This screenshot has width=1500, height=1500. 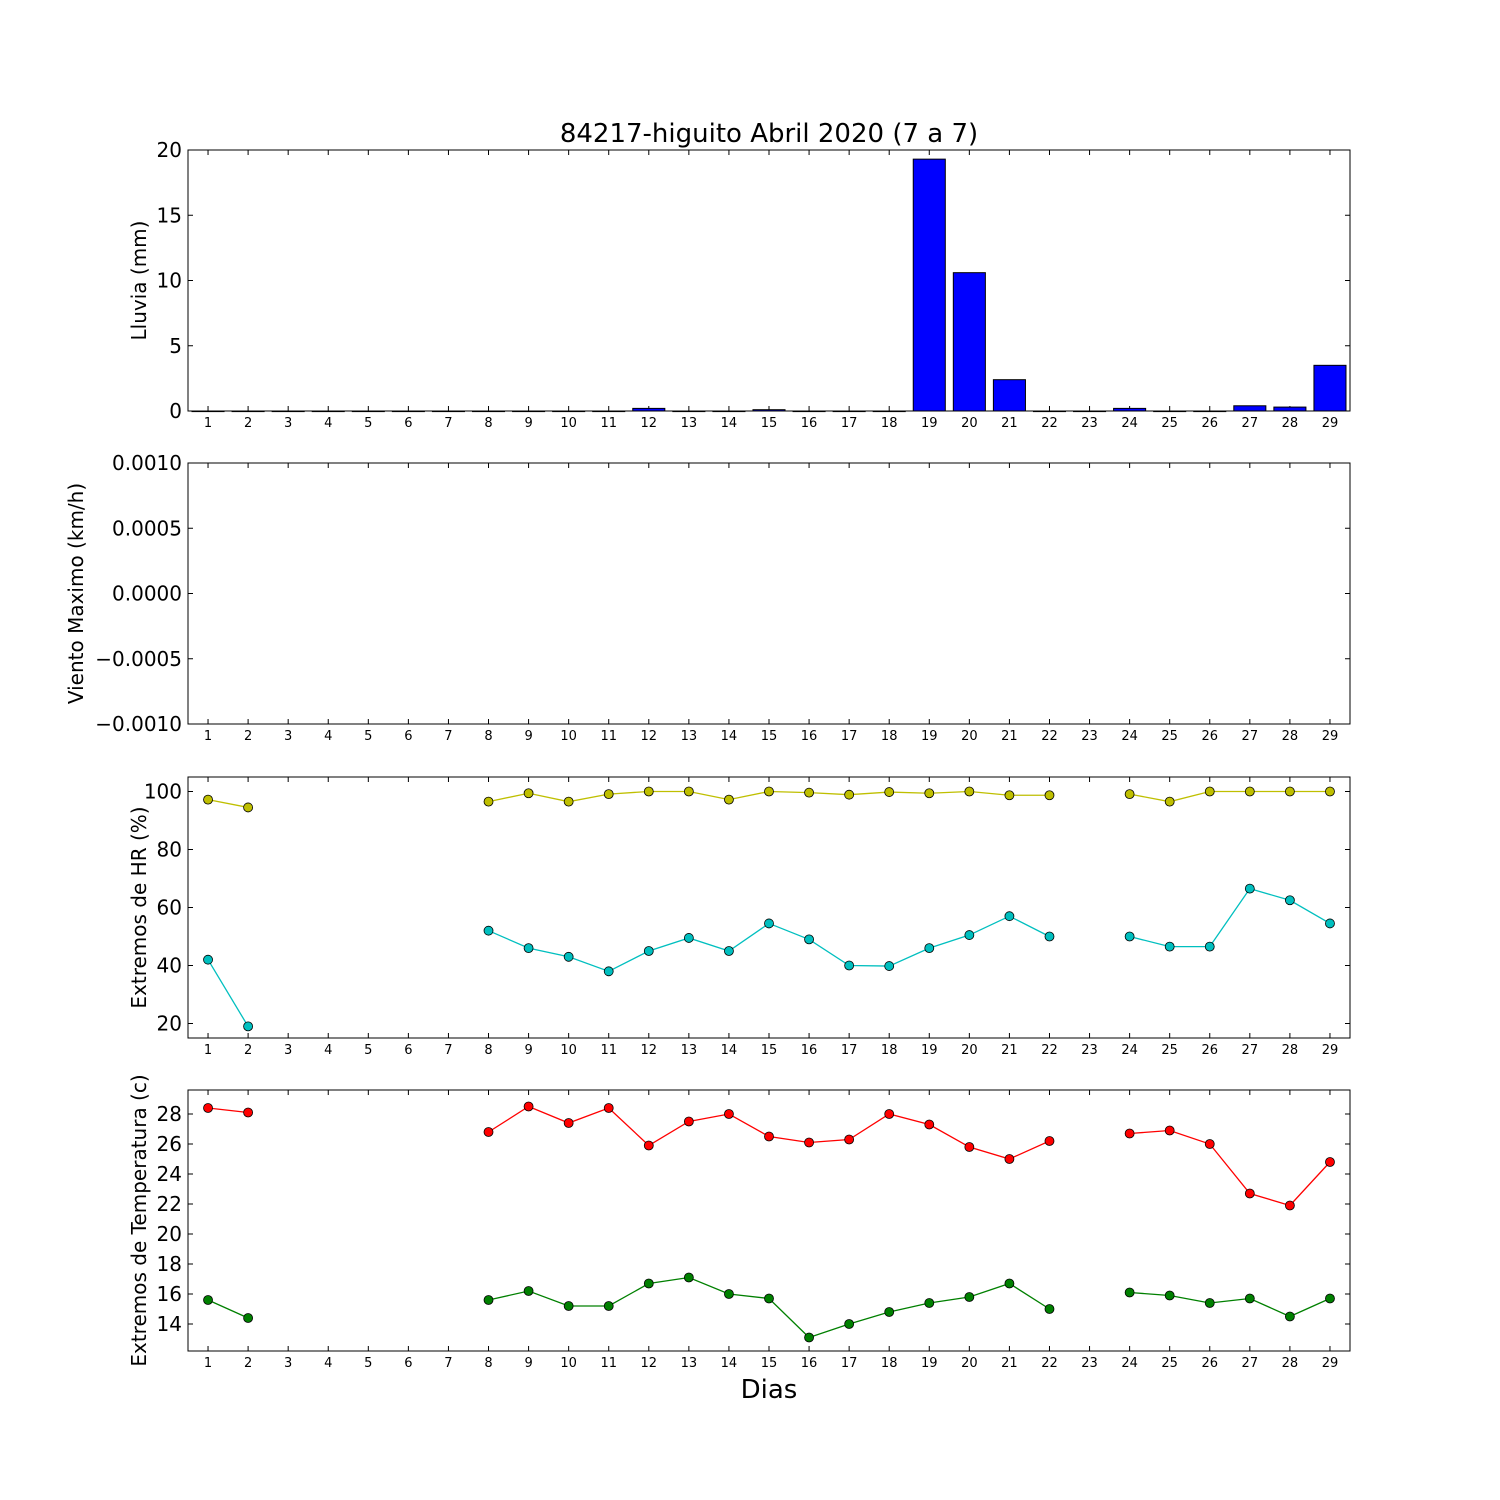 What do you see at coordinates (139, 1220) in the screenshot?
I see `y-axis-label: Extremos de Temperatura (c)` at bounding box center [139, 1220].